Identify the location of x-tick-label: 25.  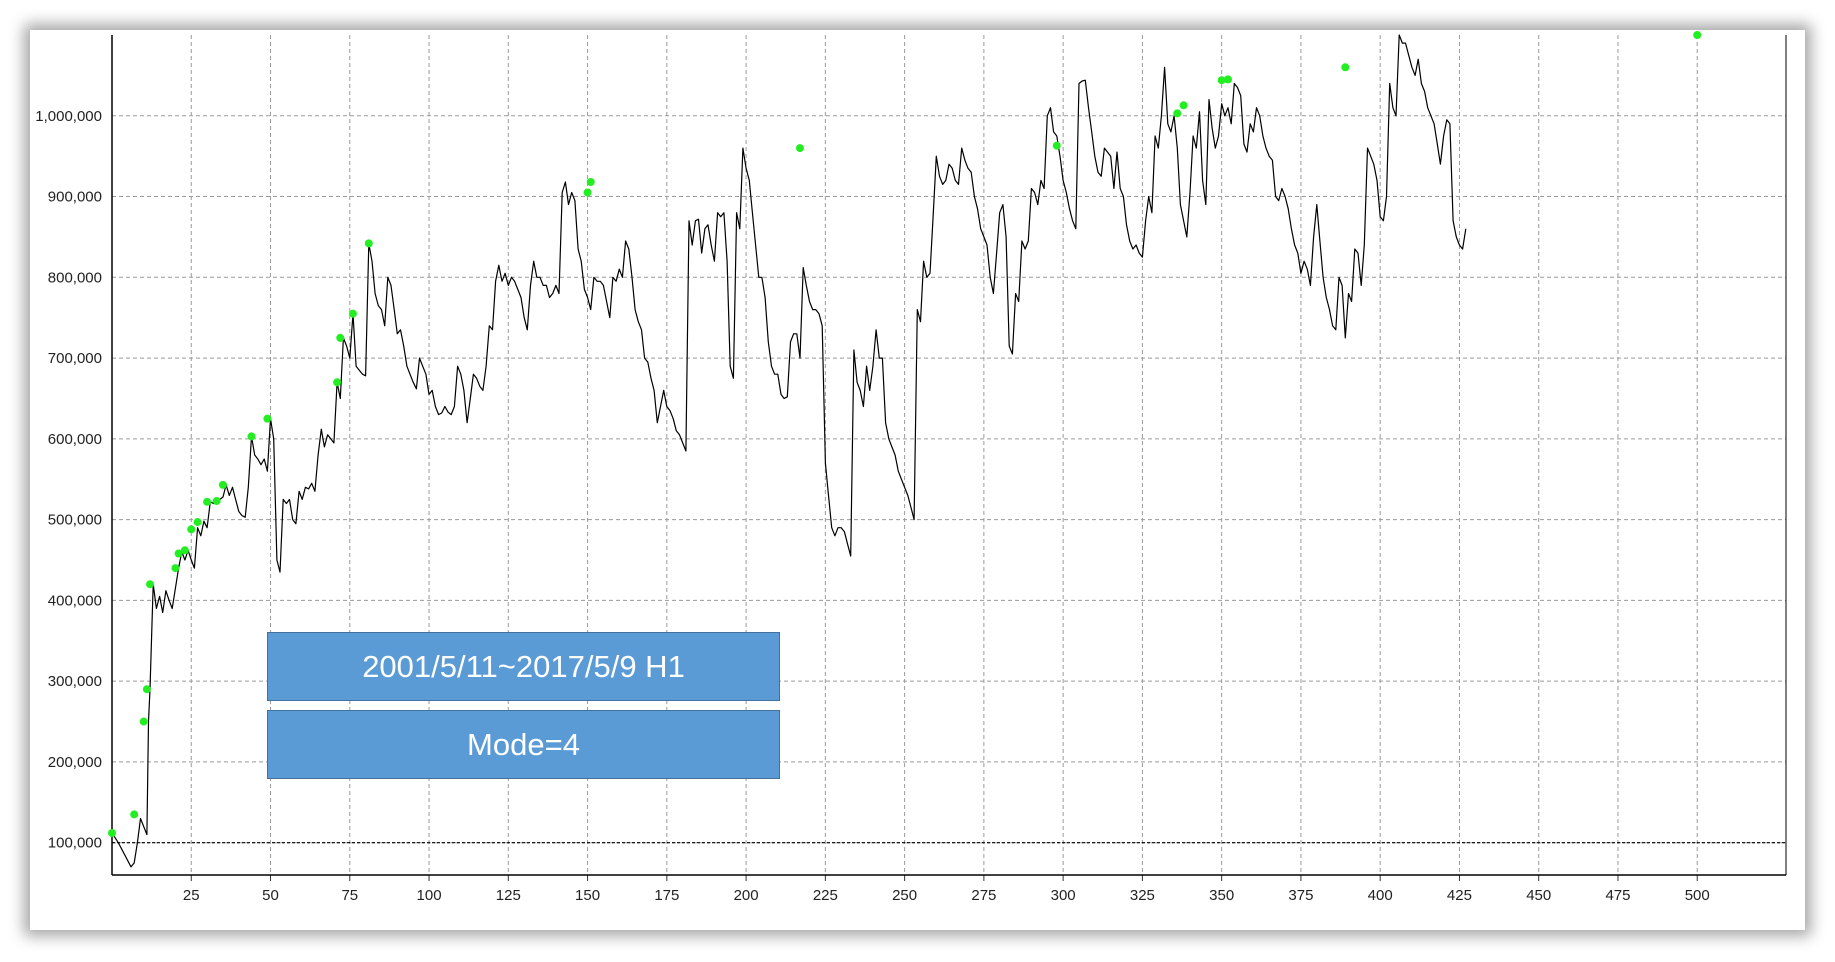
(191, 895).